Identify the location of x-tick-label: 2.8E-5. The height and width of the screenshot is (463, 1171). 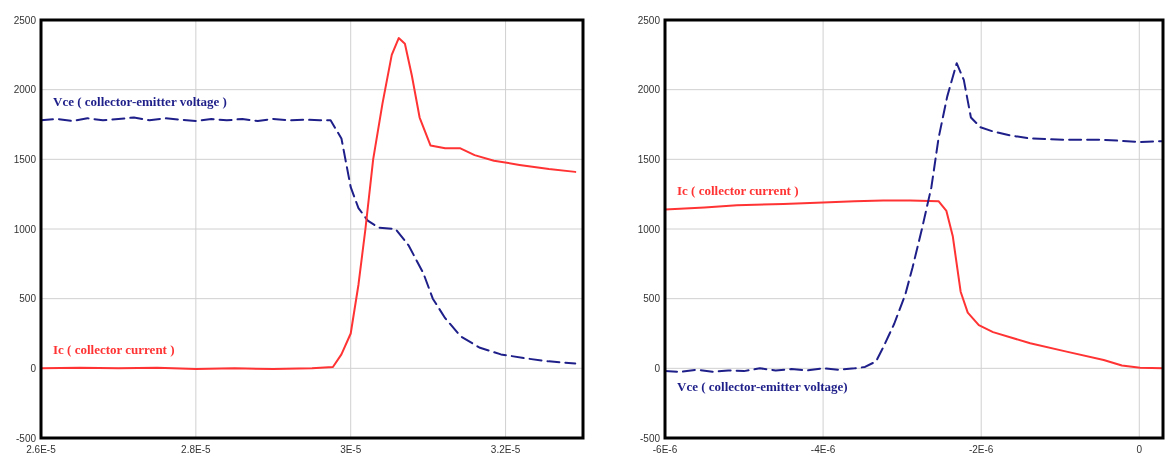
(196, 449).